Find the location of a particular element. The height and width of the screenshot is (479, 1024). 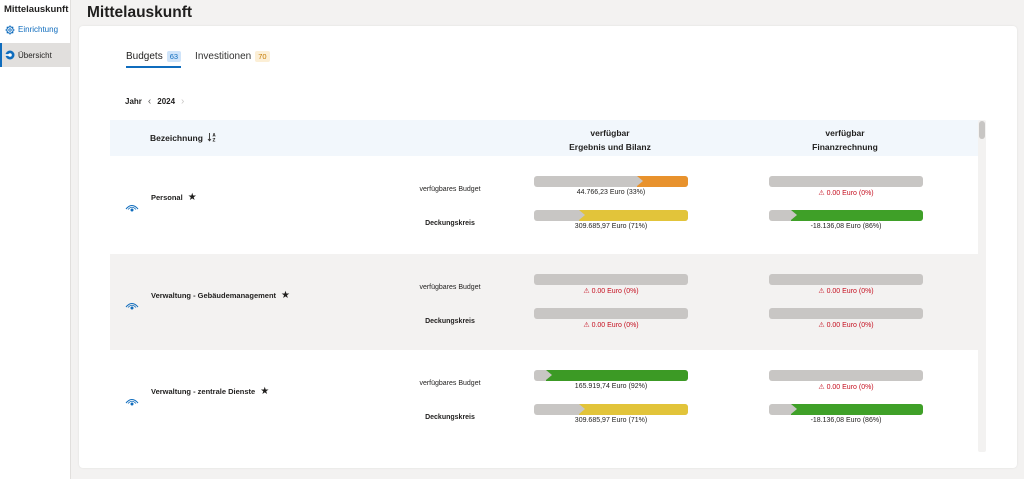

chevron-left-icon: ‹ is located at coordinates (149, 101).